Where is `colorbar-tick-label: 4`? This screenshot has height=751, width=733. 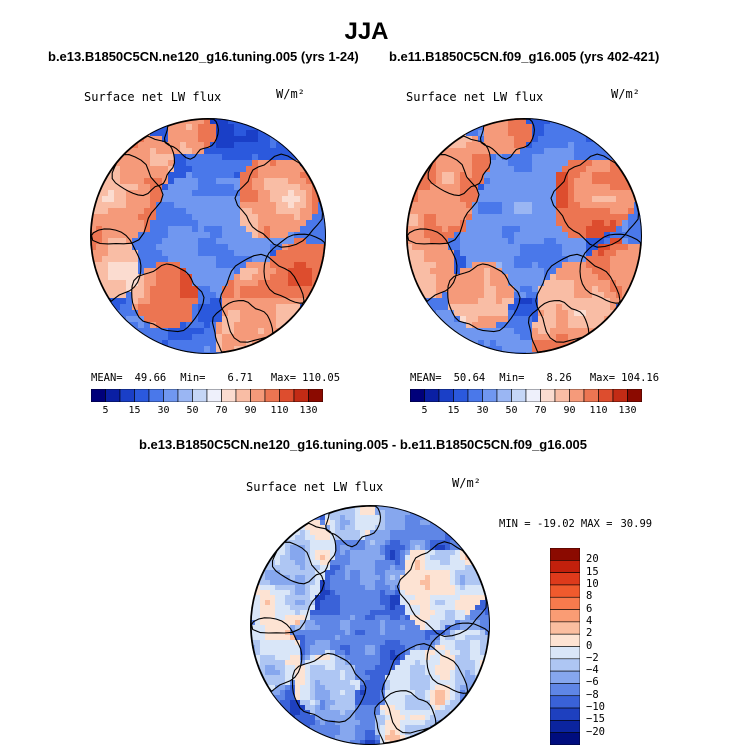 colorbar-tick-label: 4 is located at coordinates (589, 620).